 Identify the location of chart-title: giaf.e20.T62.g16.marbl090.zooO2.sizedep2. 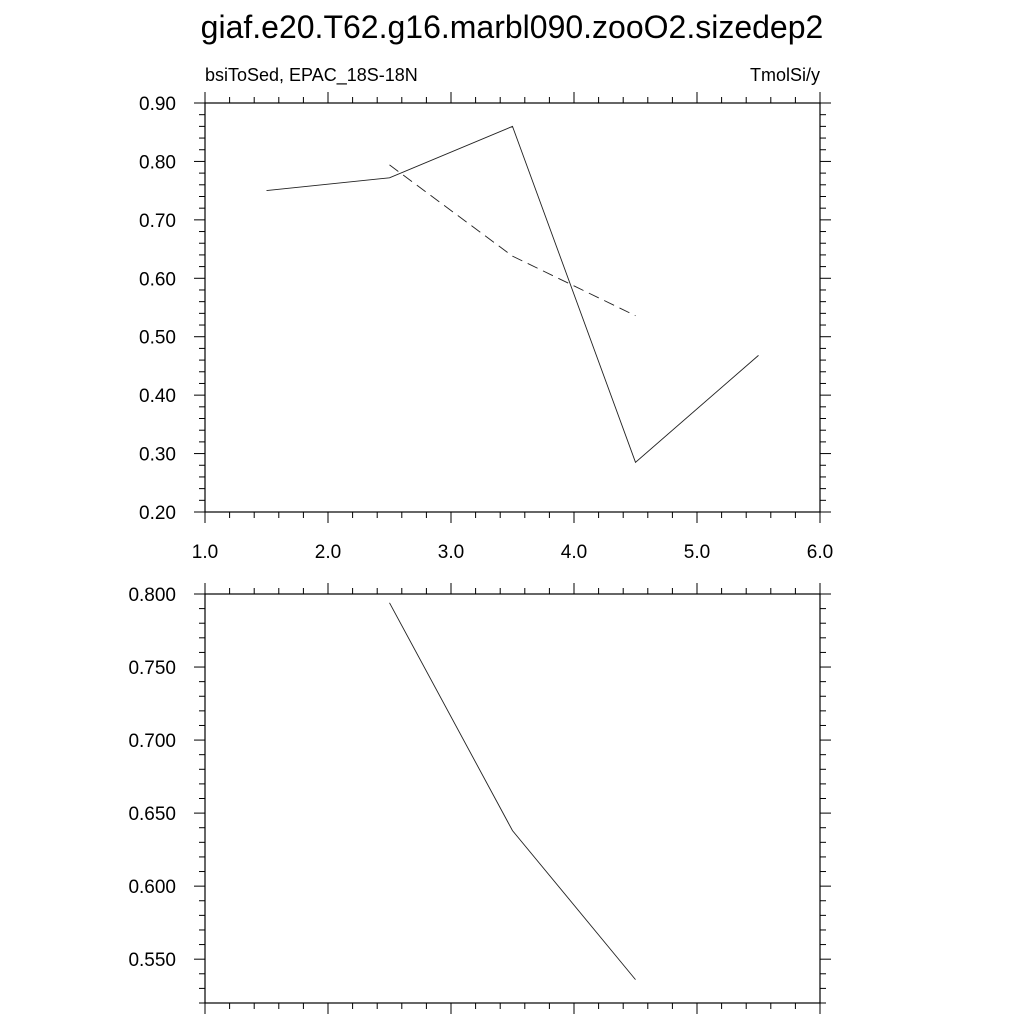
(512, 27).